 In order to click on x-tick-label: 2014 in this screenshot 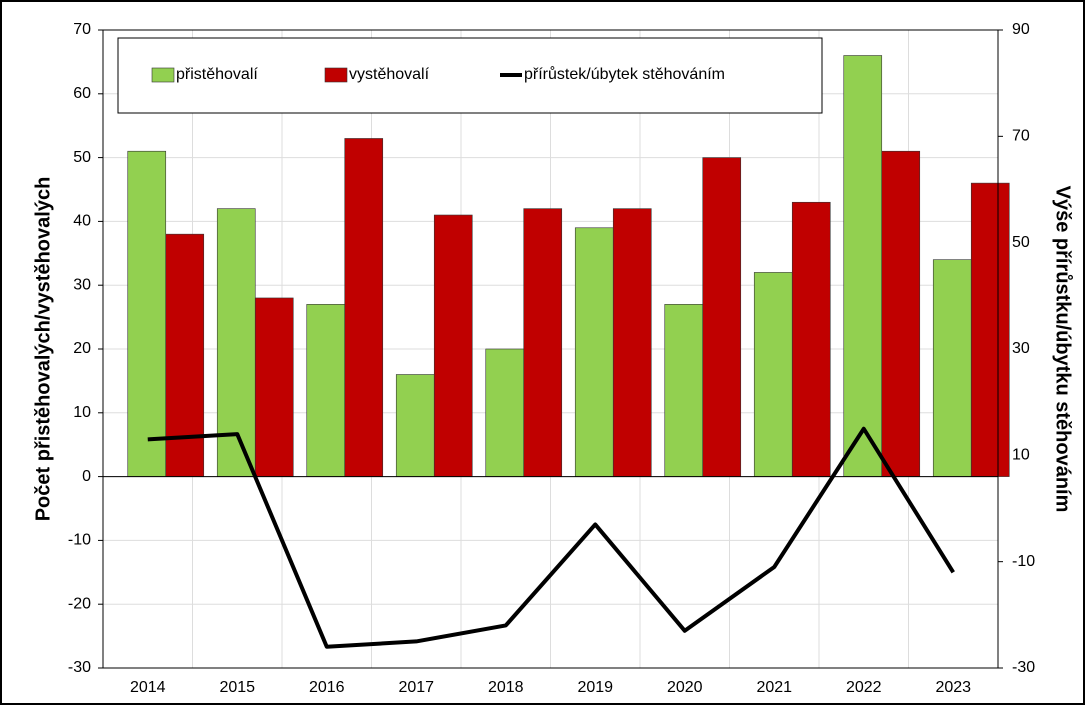, I will do `click(148, 687)`.